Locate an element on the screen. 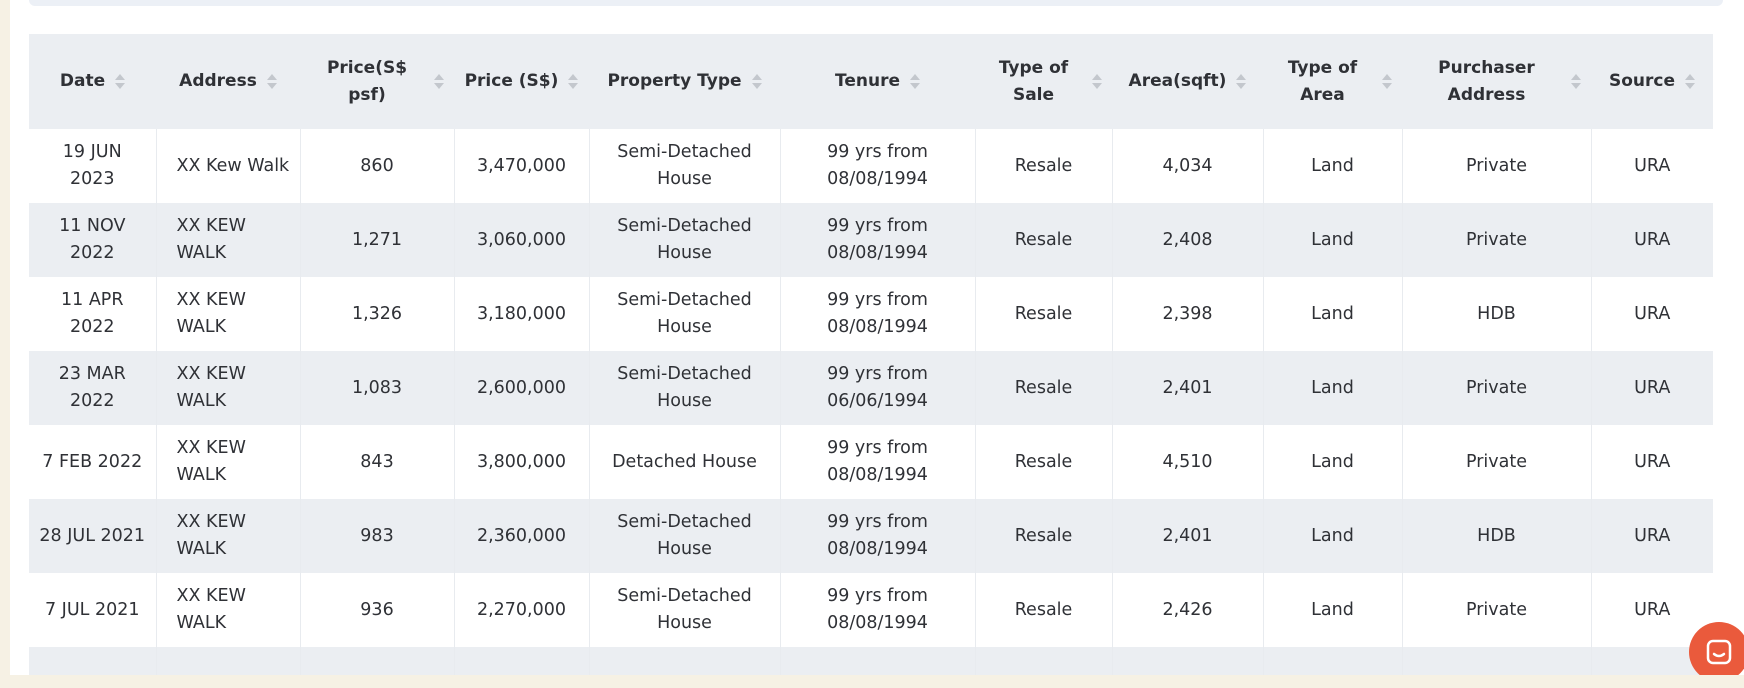  column-header-address: Address is located at coordinates (228, 81).